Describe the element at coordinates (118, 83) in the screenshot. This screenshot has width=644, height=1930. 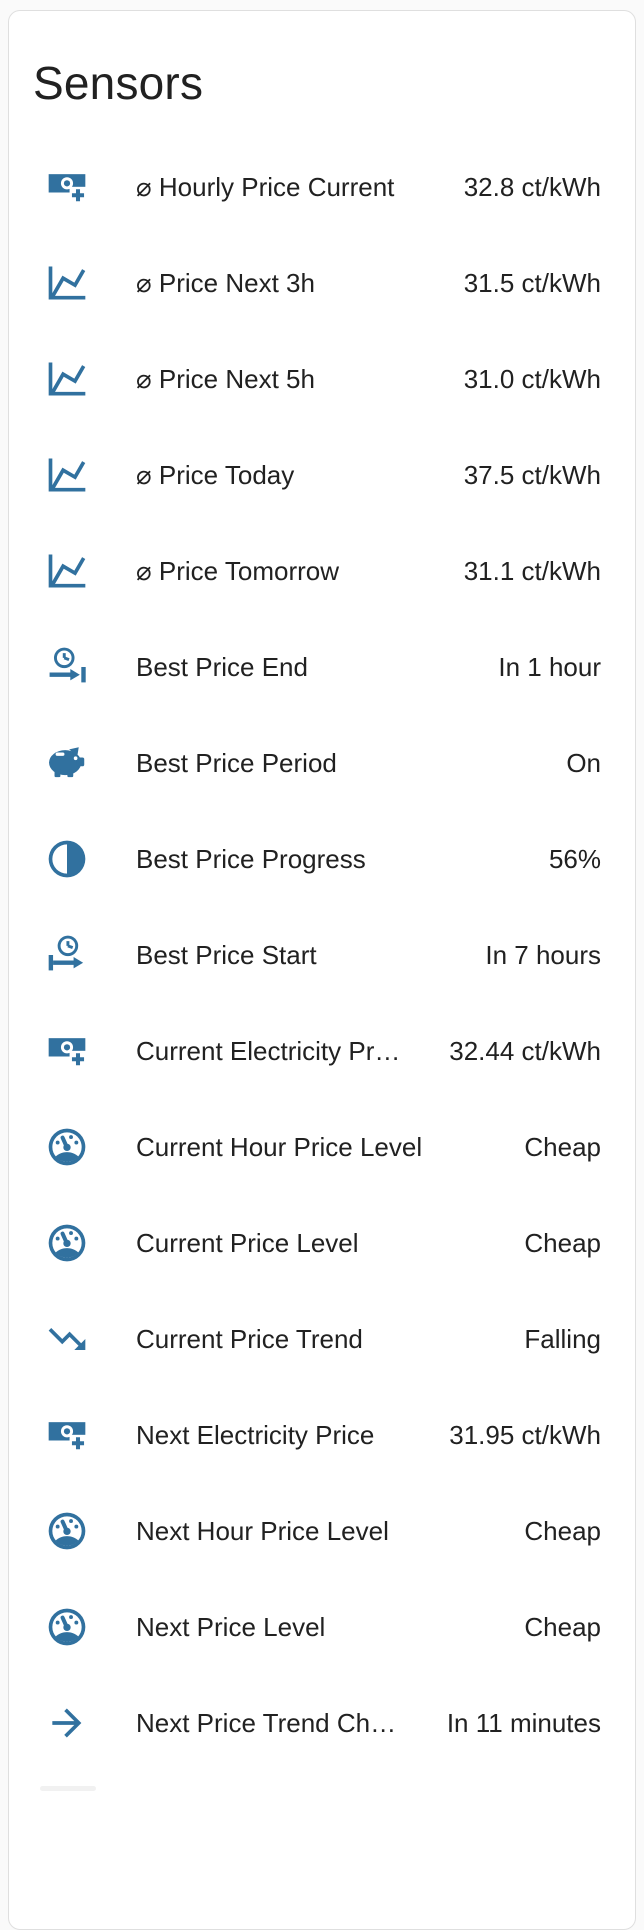
I see `card-title: Sensors` at that location.